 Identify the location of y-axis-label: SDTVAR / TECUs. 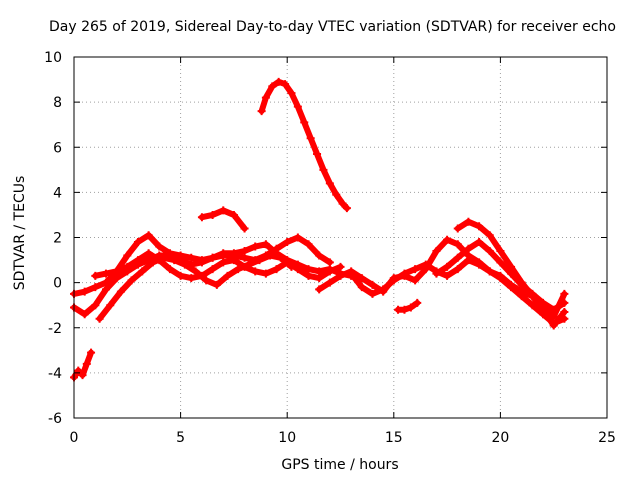
(20, 233).